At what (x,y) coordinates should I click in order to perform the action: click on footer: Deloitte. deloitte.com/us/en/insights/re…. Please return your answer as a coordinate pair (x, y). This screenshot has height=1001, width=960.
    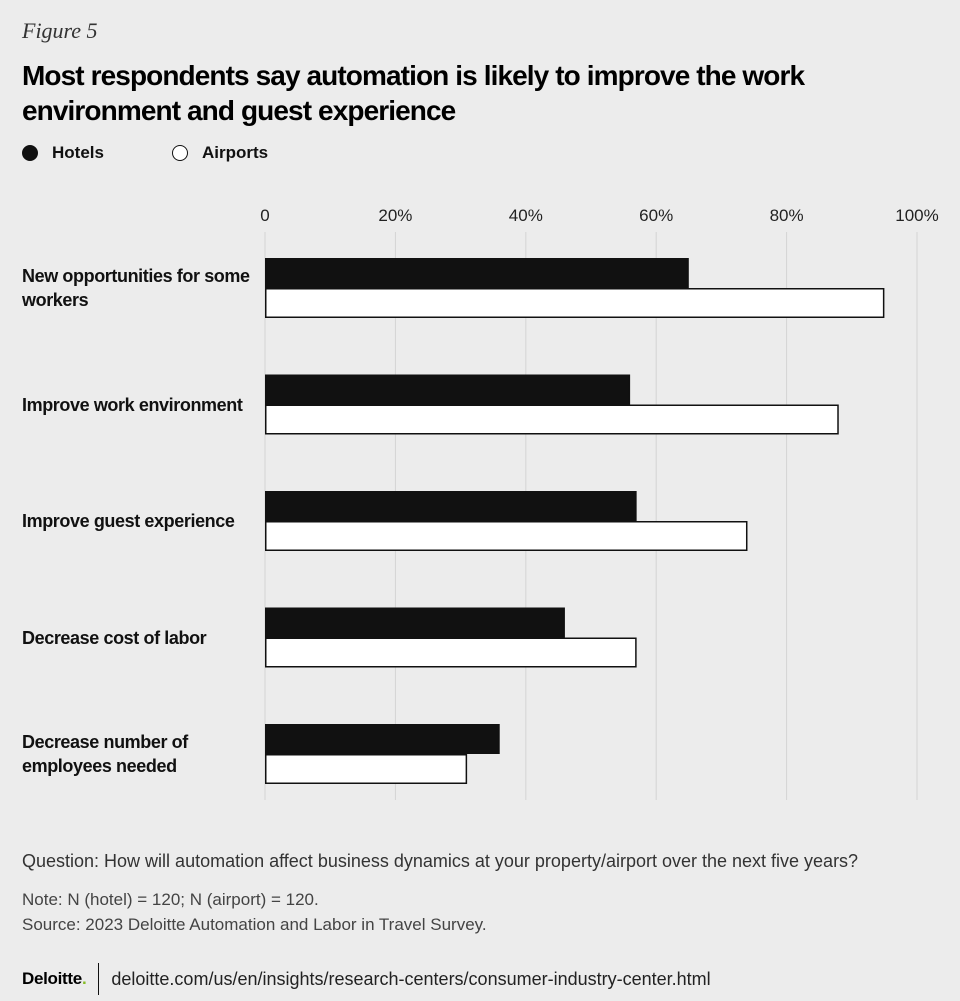
    Looking at the image, I should click on (366, 979).